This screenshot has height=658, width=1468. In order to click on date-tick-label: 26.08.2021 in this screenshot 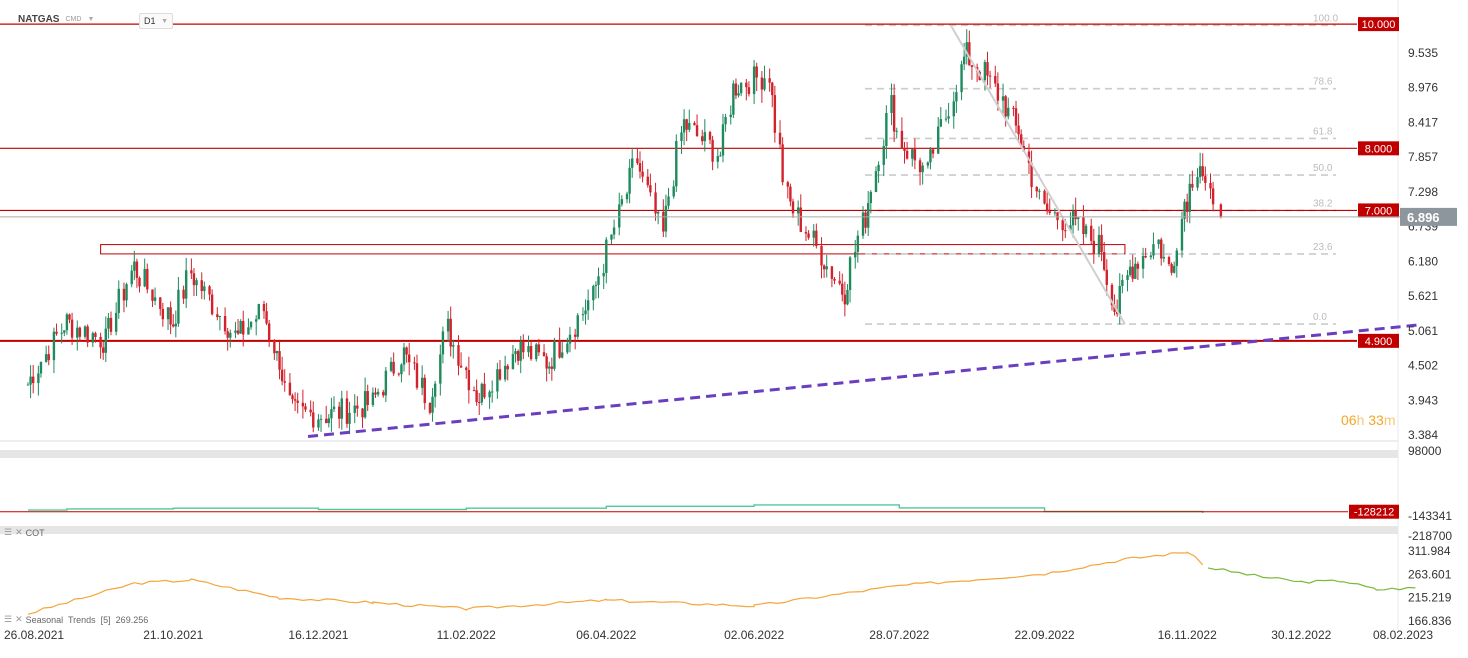, I will do `click(34, 635)`.